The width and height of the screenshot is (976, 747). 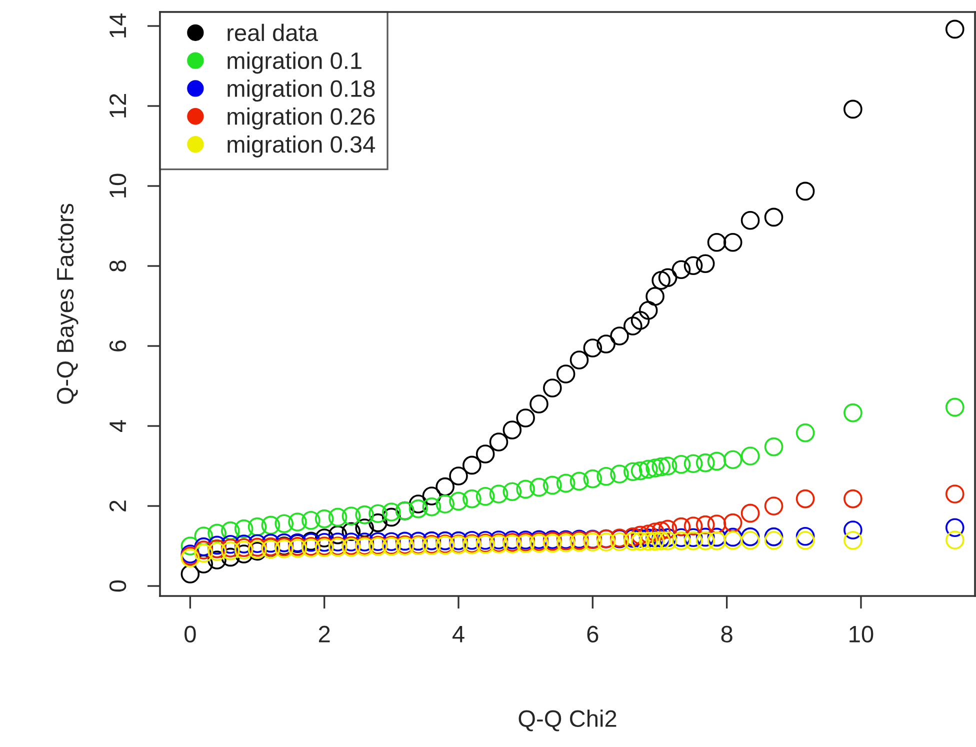 What do you see at coordinates (117, 346) in the screenshot?
I see `y-tick-label: 6` at bounding box center [117, 346].